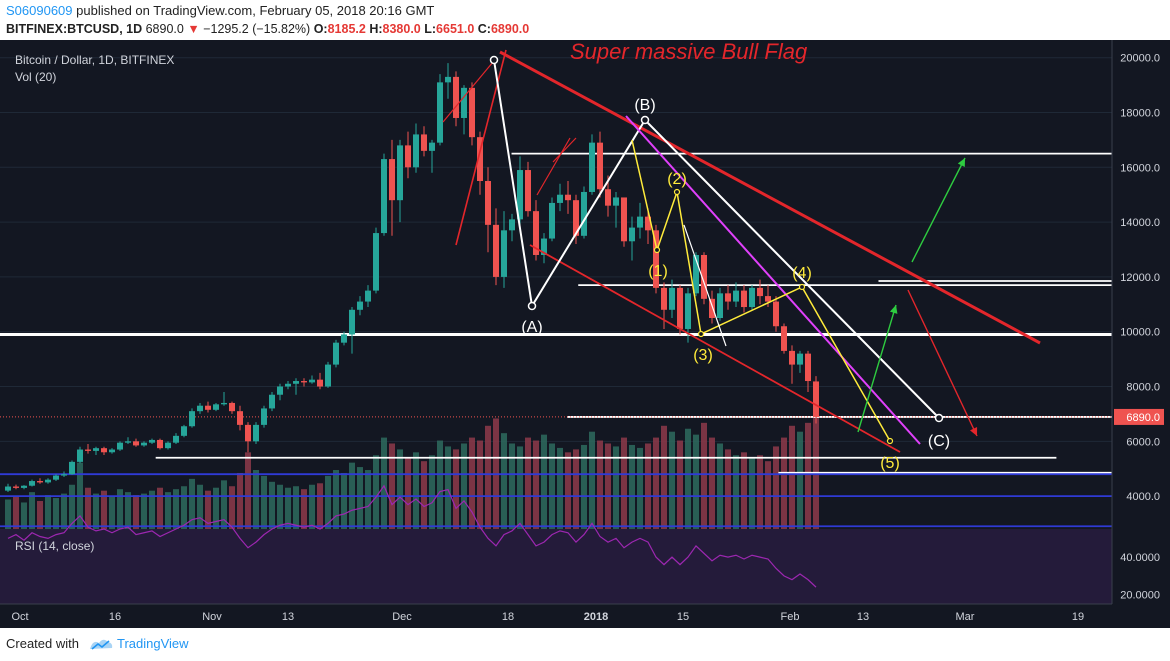  What do you see at coordinates (556, 566) in the screenshot?
I see `rsi-panel` at bounding box center [556, 566].